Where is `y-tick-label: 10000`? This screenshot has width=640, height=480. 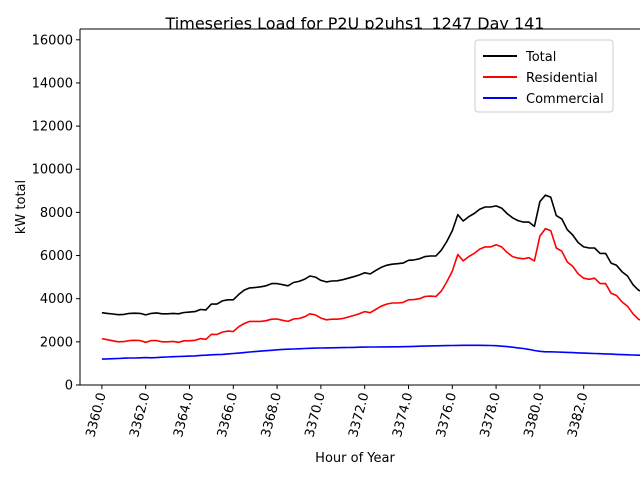 y-tick-label: 10000 is located at coordinates (52, 170).